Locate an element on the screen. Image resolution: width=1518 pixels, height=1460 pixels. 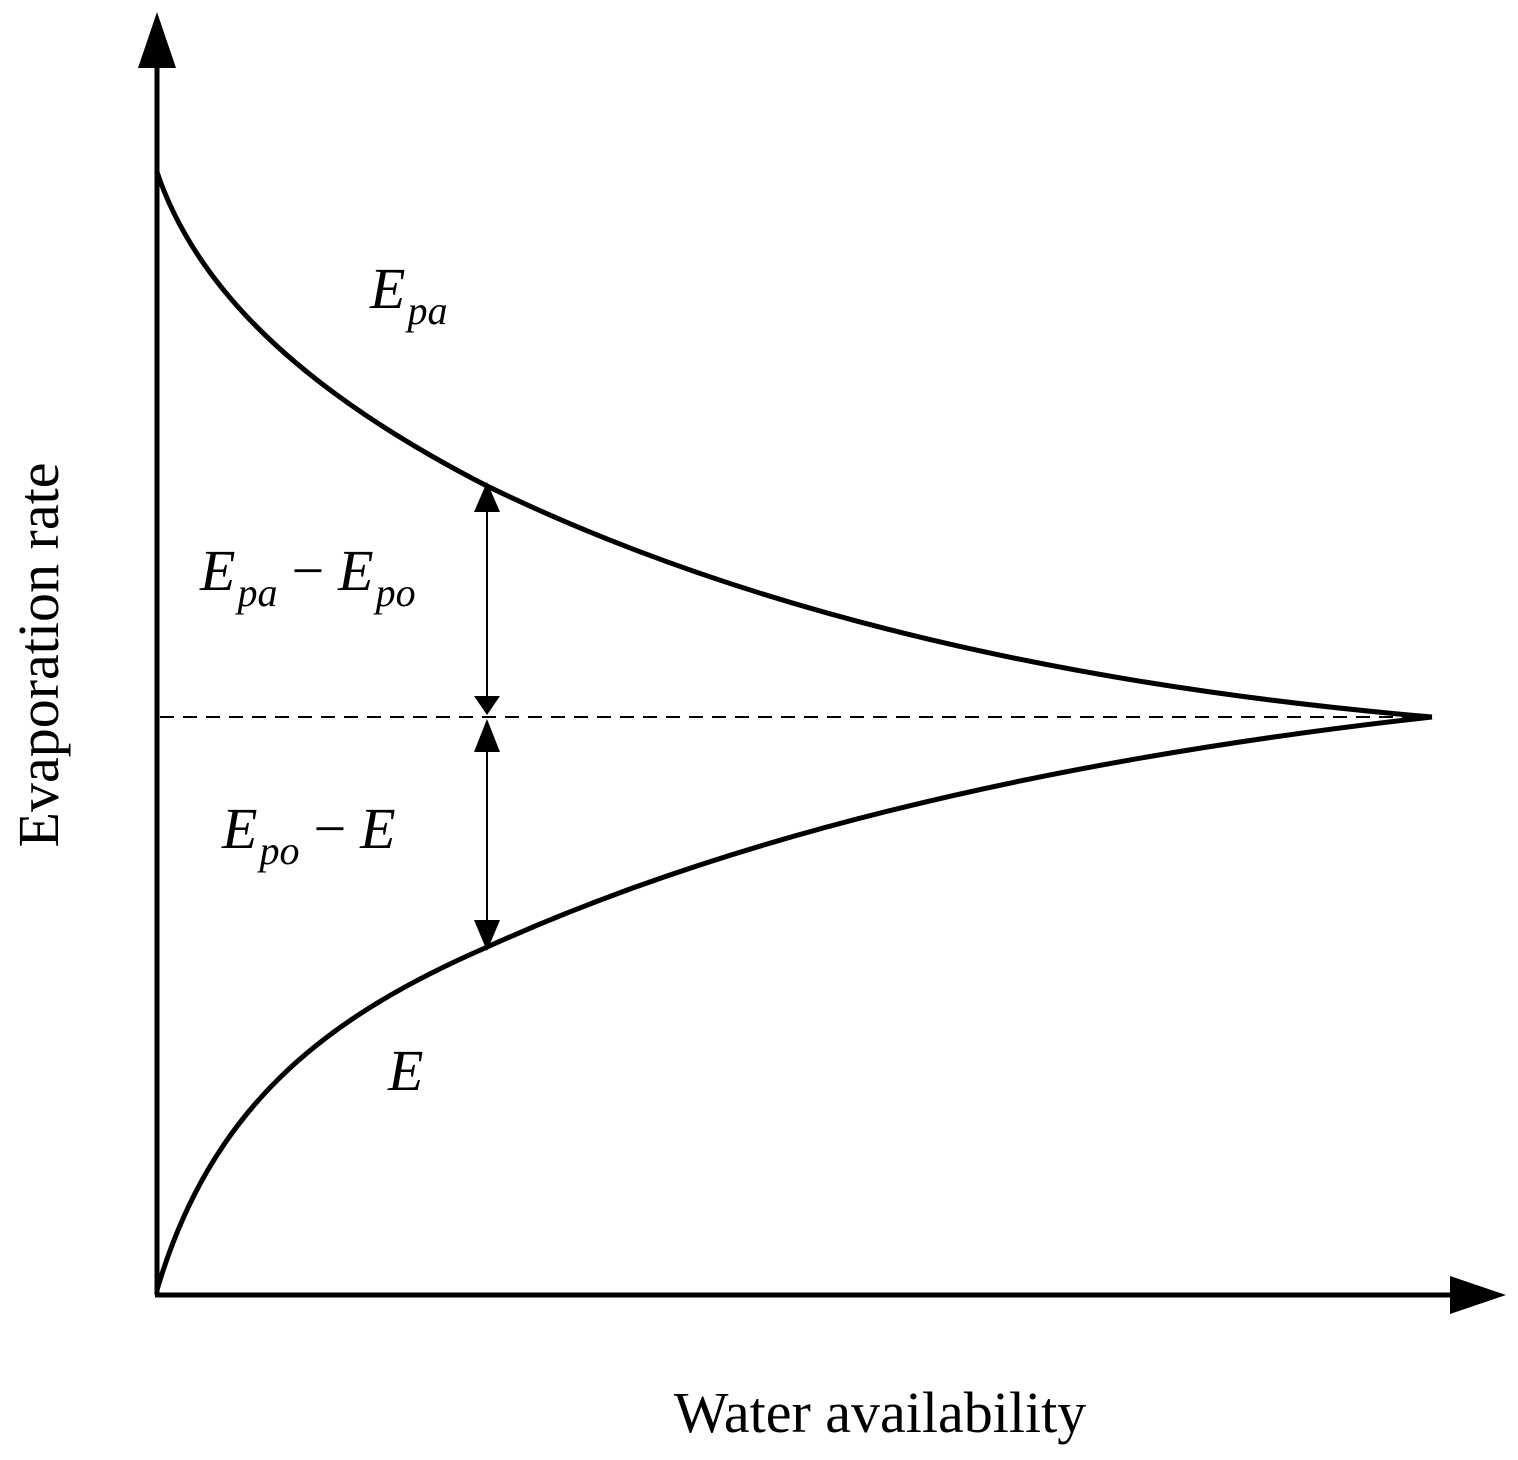
y-axis-label: Evaporation rate is located at coordinates (38, 655).